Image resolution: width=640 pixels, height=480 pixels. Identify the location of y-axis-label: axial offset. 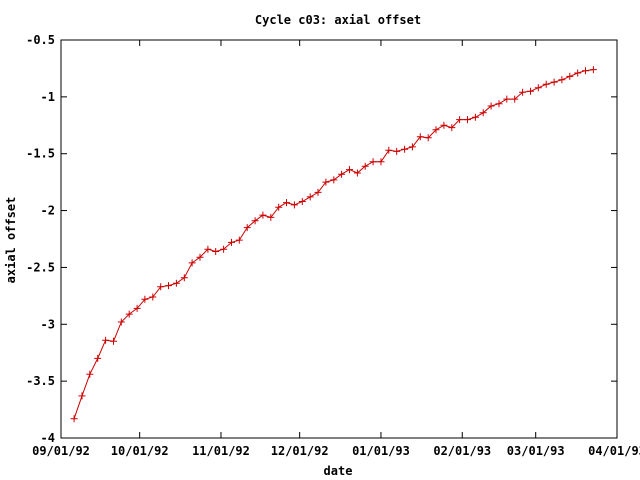
(11, 240).